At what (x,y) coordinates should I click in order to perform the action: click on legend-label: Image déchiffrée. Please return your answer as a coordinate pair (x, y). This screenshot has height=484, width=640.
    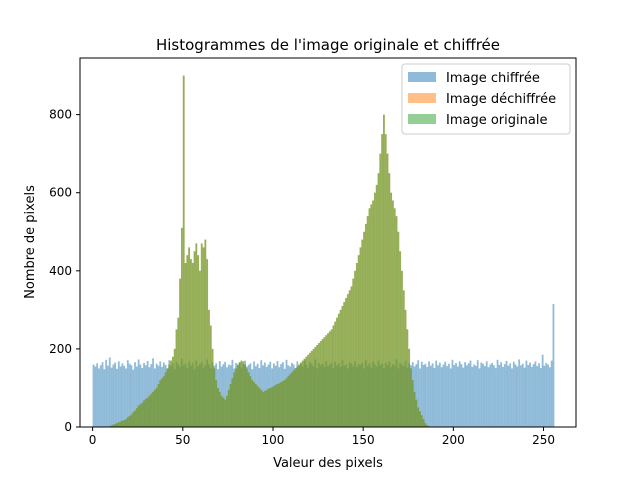
    Looking at the image, I should click on (501, 99).